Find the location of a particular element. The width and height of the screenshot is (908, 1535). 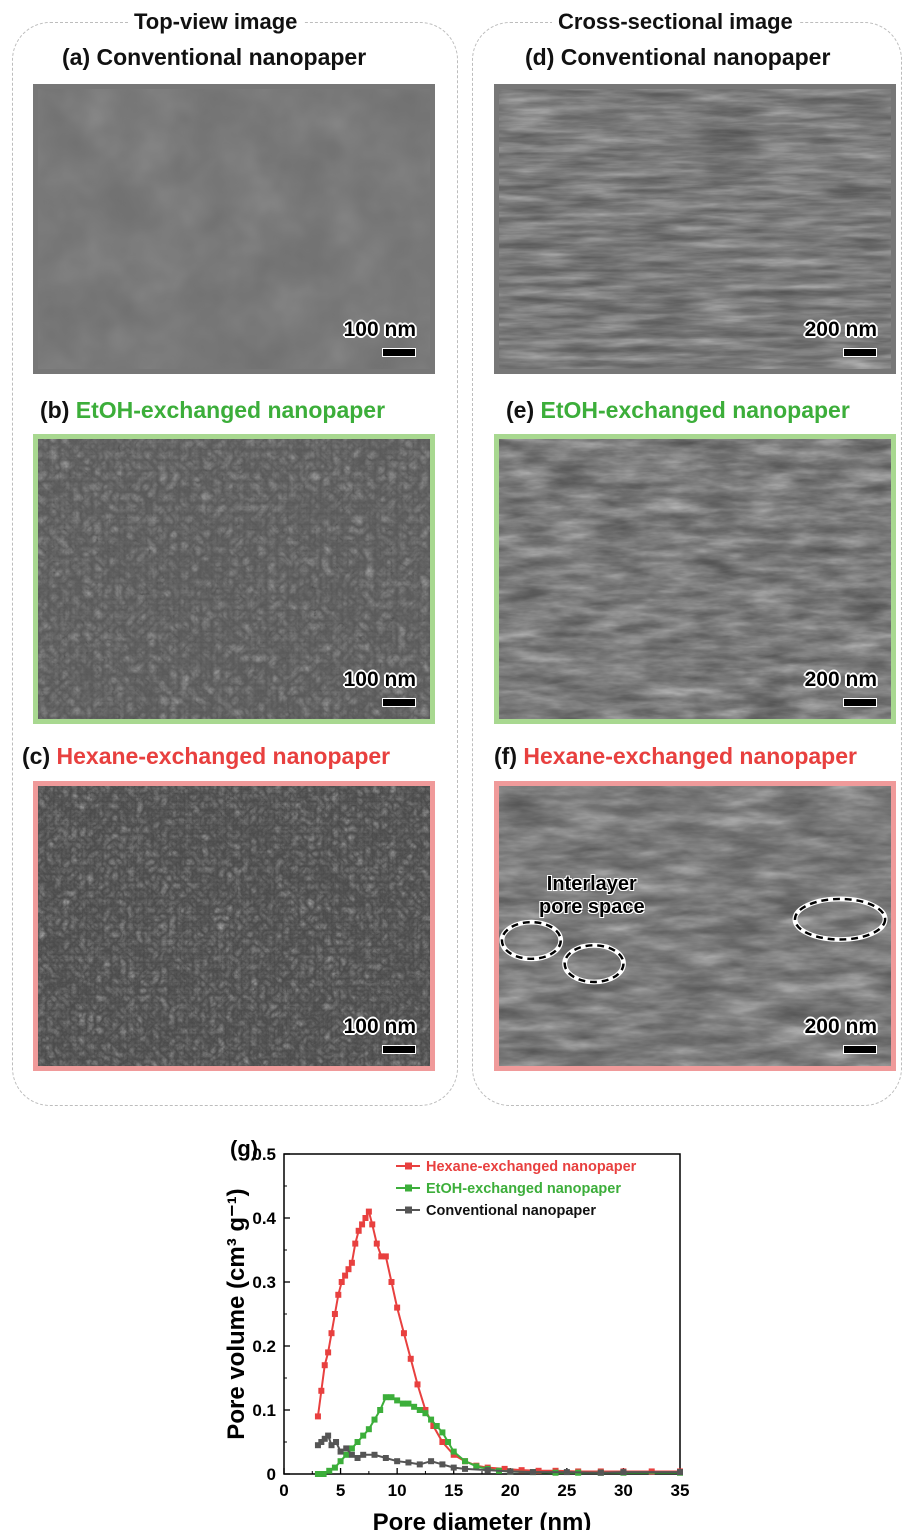

interlayer-annotation-line1: Interlayer is located at coordinates (592, 884).